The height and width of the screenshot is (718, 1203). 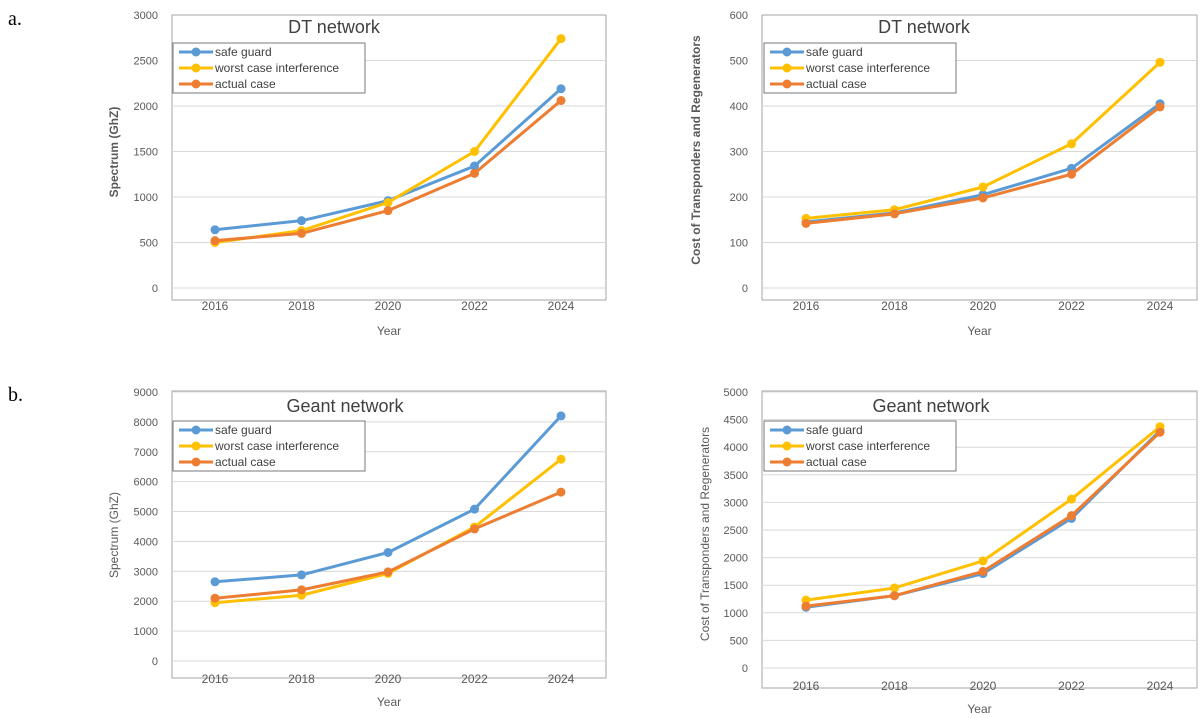 I want to click on legend-label: actual case, so click(x=245, y=462).